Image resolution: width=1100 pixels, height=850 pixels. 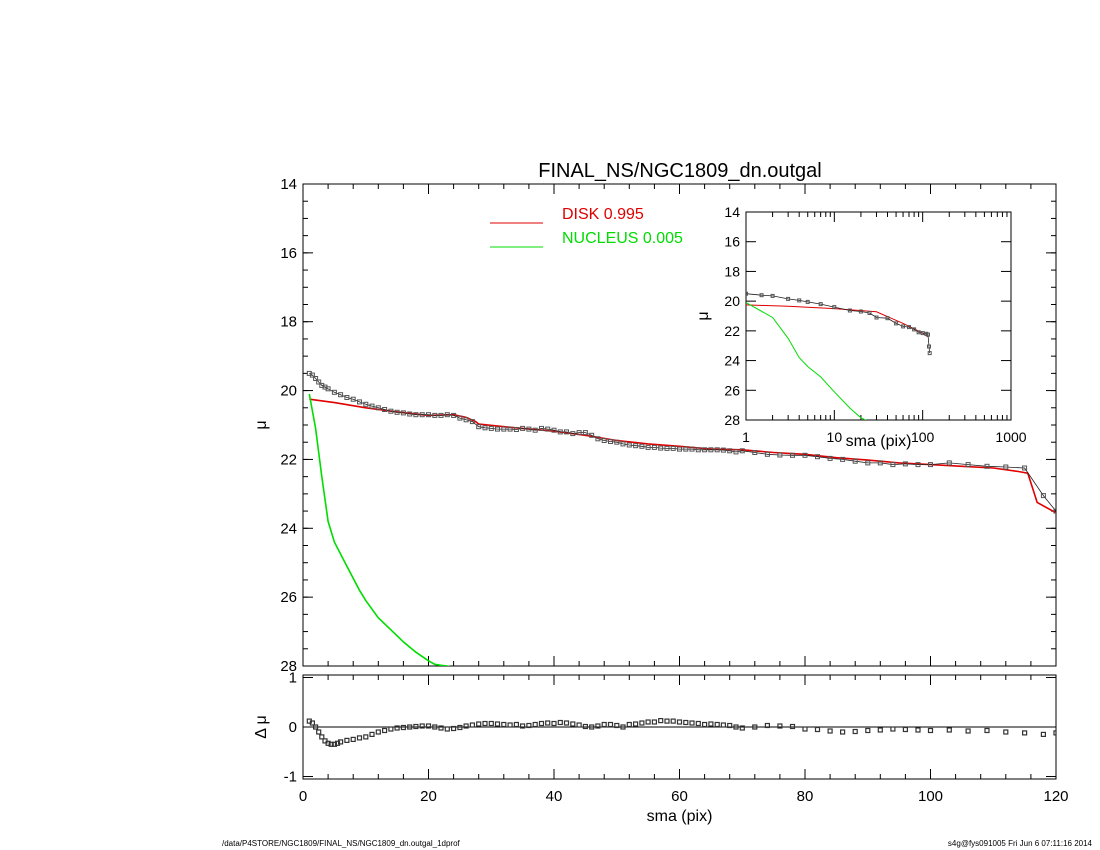 I want to click on inset-ytick-label: 28, so click(x=732, y=420).